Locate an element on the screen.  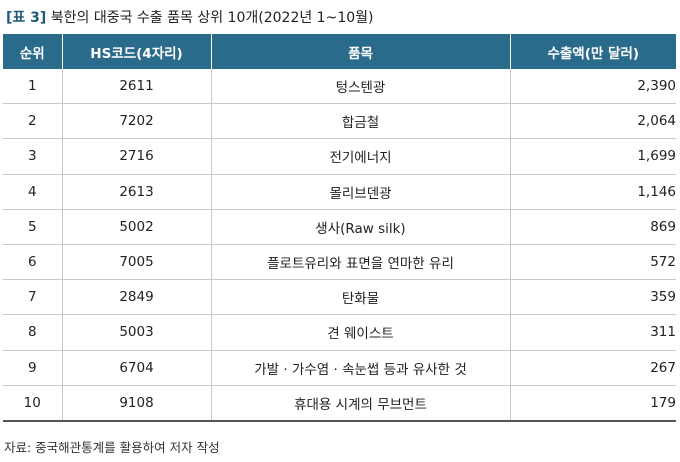
hs-code-cell: 9108 is located at coordinates (136, 403).